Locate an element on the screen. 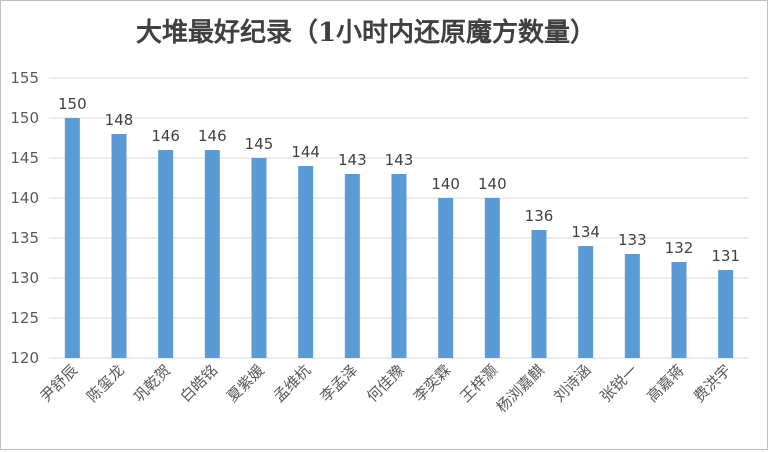 The image size is (770, 452). category-label: 张锐一 is located at coordinates (619, 383).